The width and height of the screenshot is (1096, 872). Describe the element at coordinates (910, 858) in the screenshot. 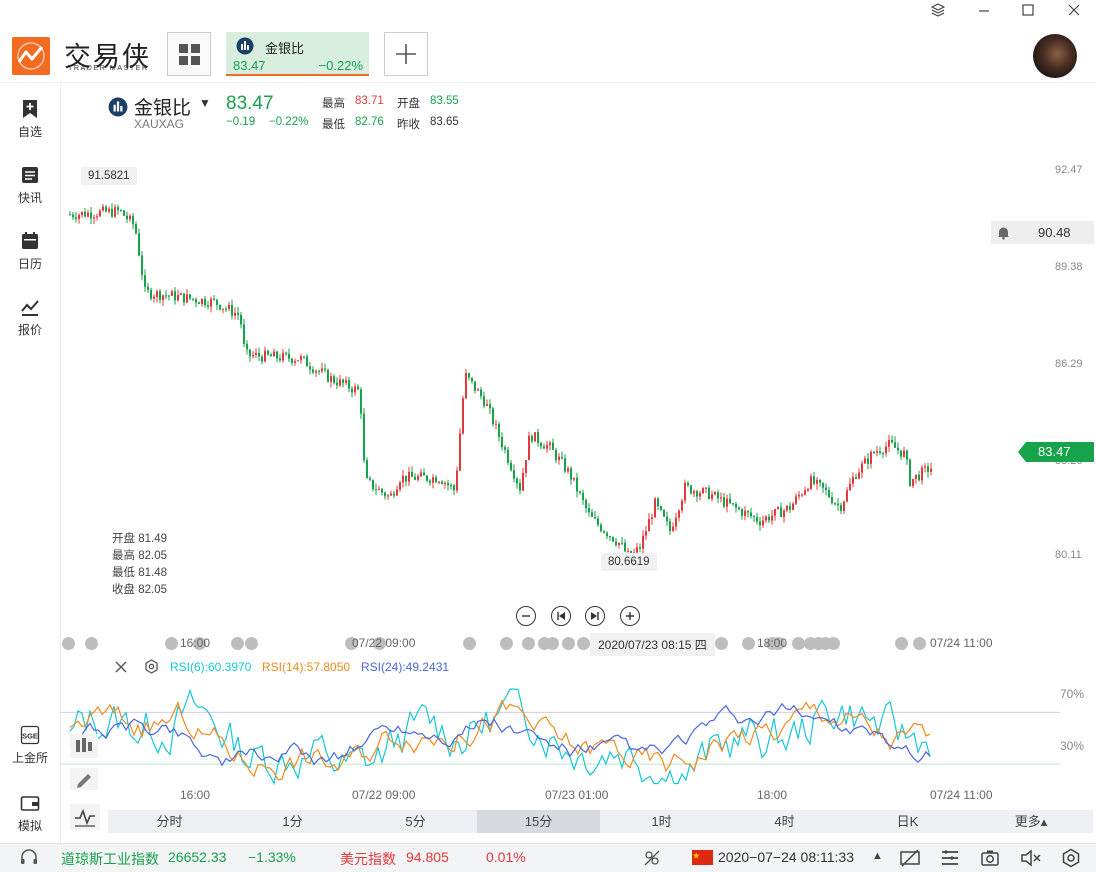

I see `screen-off-icon` at that location.